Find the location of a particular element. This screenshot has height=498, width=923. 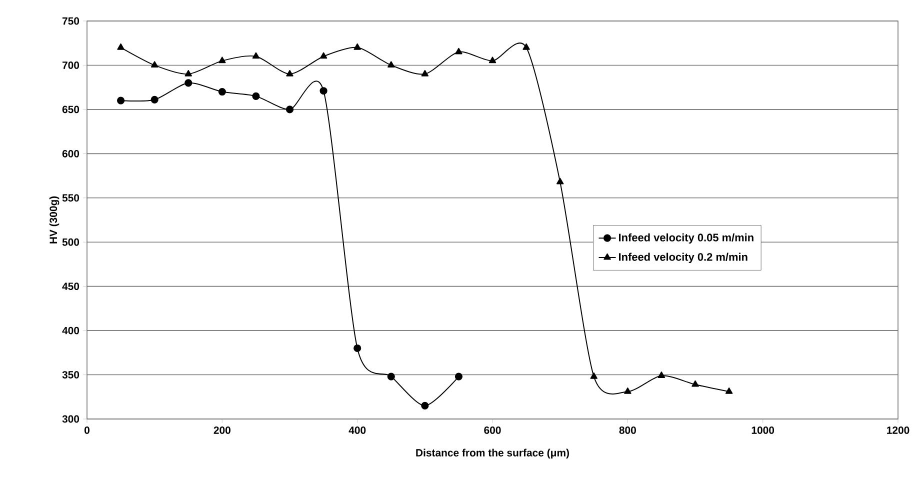

x-tick-label: 0 is located at coordinates (87, 430).